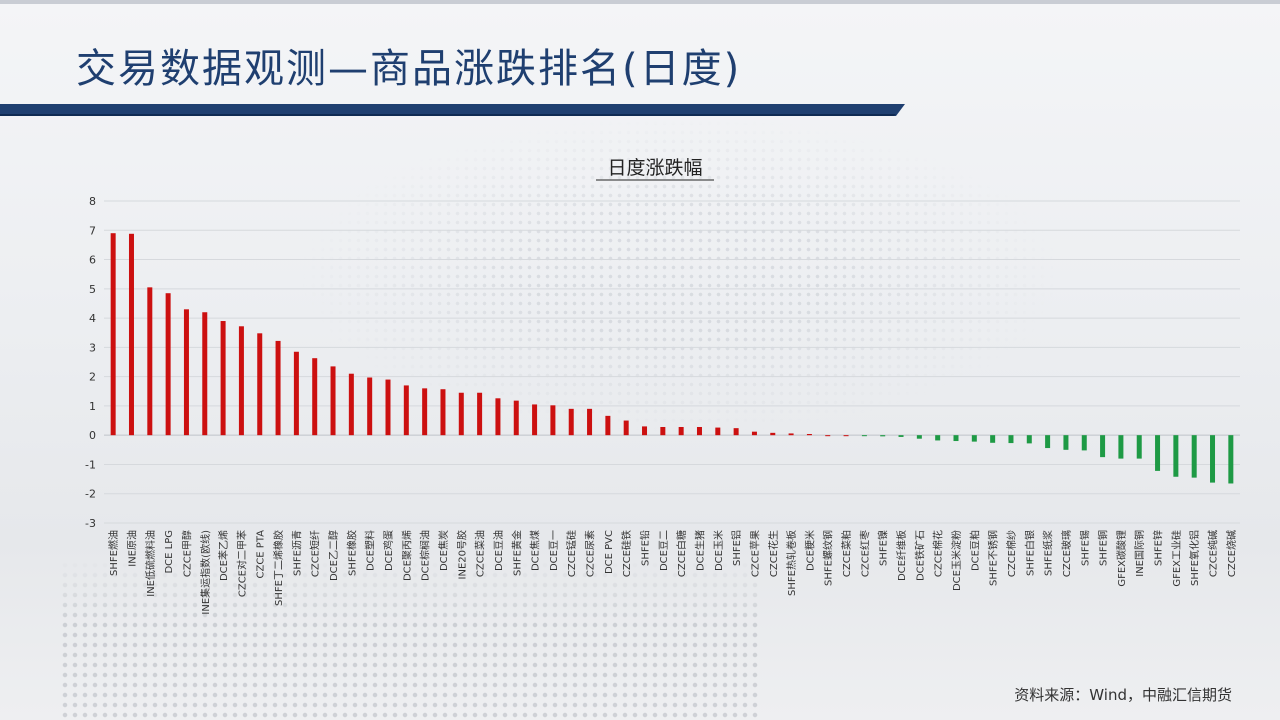  What do you see at coordinates (150, 563) in the screenshot?
I see `x-tick-label: INE低硫燃料油` at bounding box center [150, 563].